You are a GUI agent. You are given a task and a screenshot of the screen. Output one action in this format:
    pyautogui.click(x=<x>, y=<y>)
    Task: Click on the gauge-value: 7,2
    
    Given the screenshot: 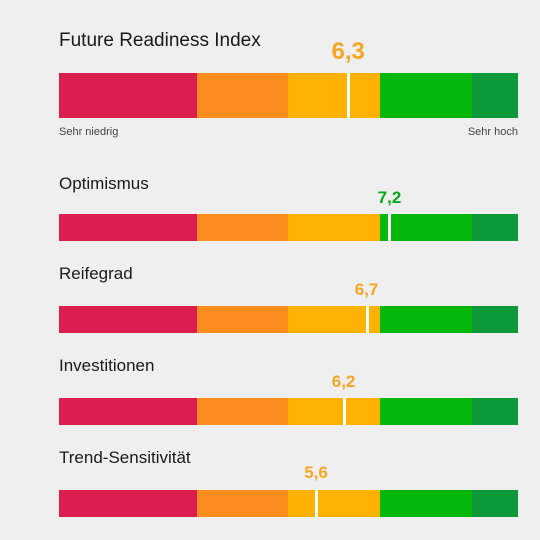 What is the action you would take?
    pyautogui.click(x=389, y=197)
    